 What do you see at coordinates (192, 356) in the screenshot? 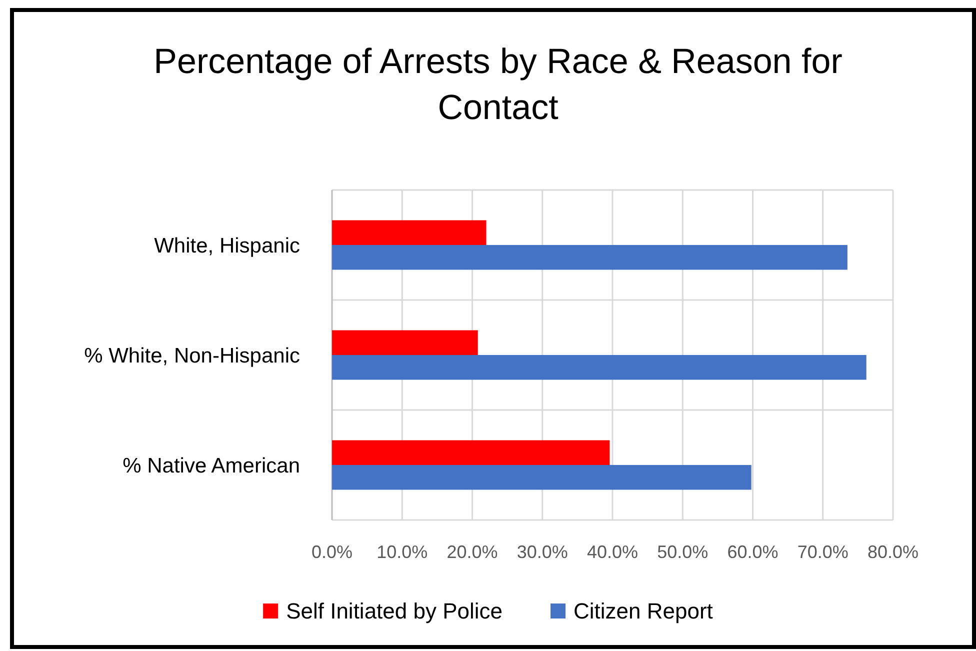
I see `y-tick-label: % White, Non-Hispanic` at bounding box center [192, 356].